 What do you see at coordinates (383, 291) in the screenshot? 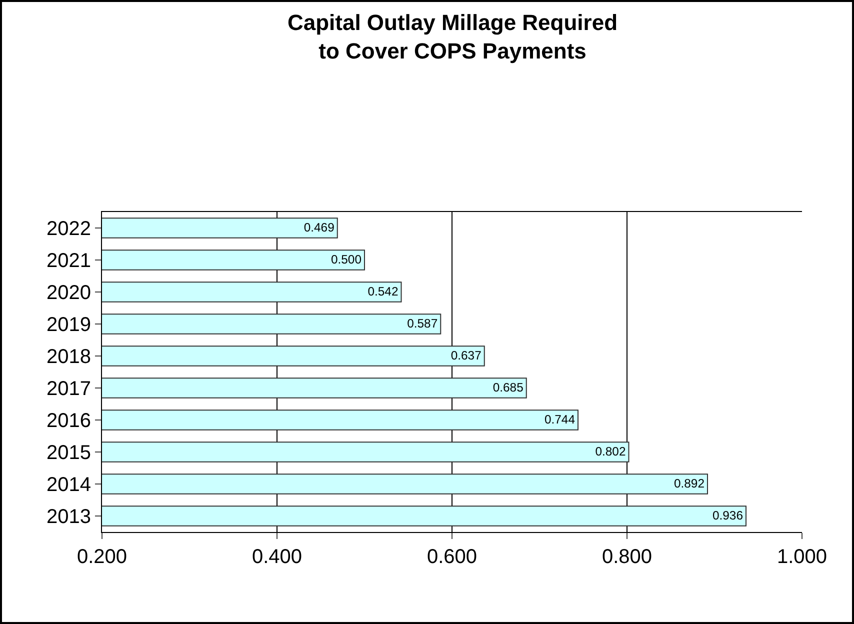
I see `data-label: 0.542` at bounding box center [383, 291].